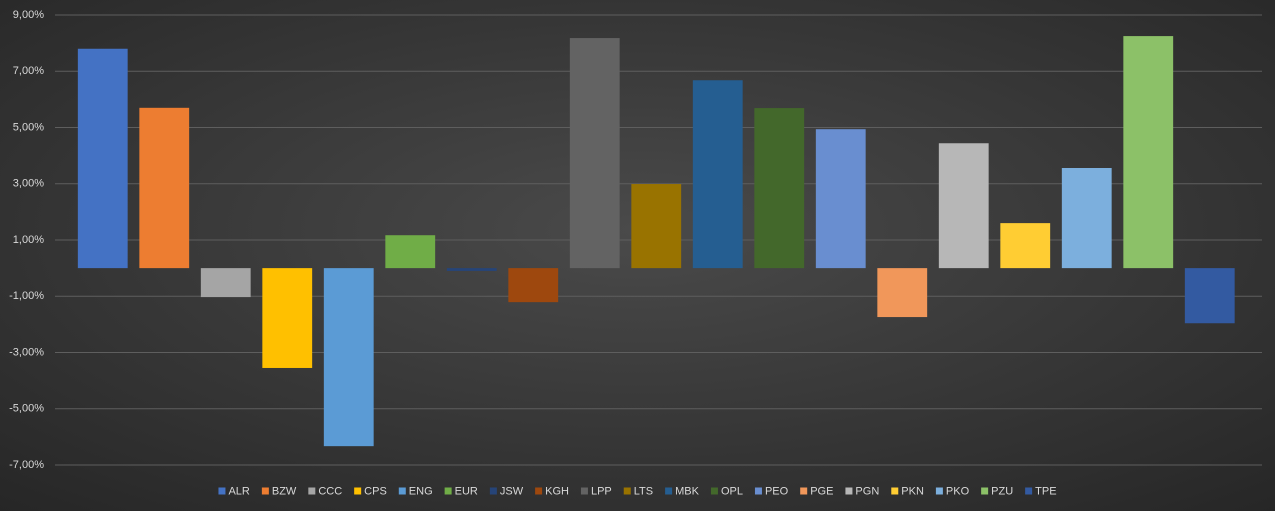  Describe the element at coordinates (28, 15) in the screenshot. I see `y-tick-label: 9,00%` at that location.